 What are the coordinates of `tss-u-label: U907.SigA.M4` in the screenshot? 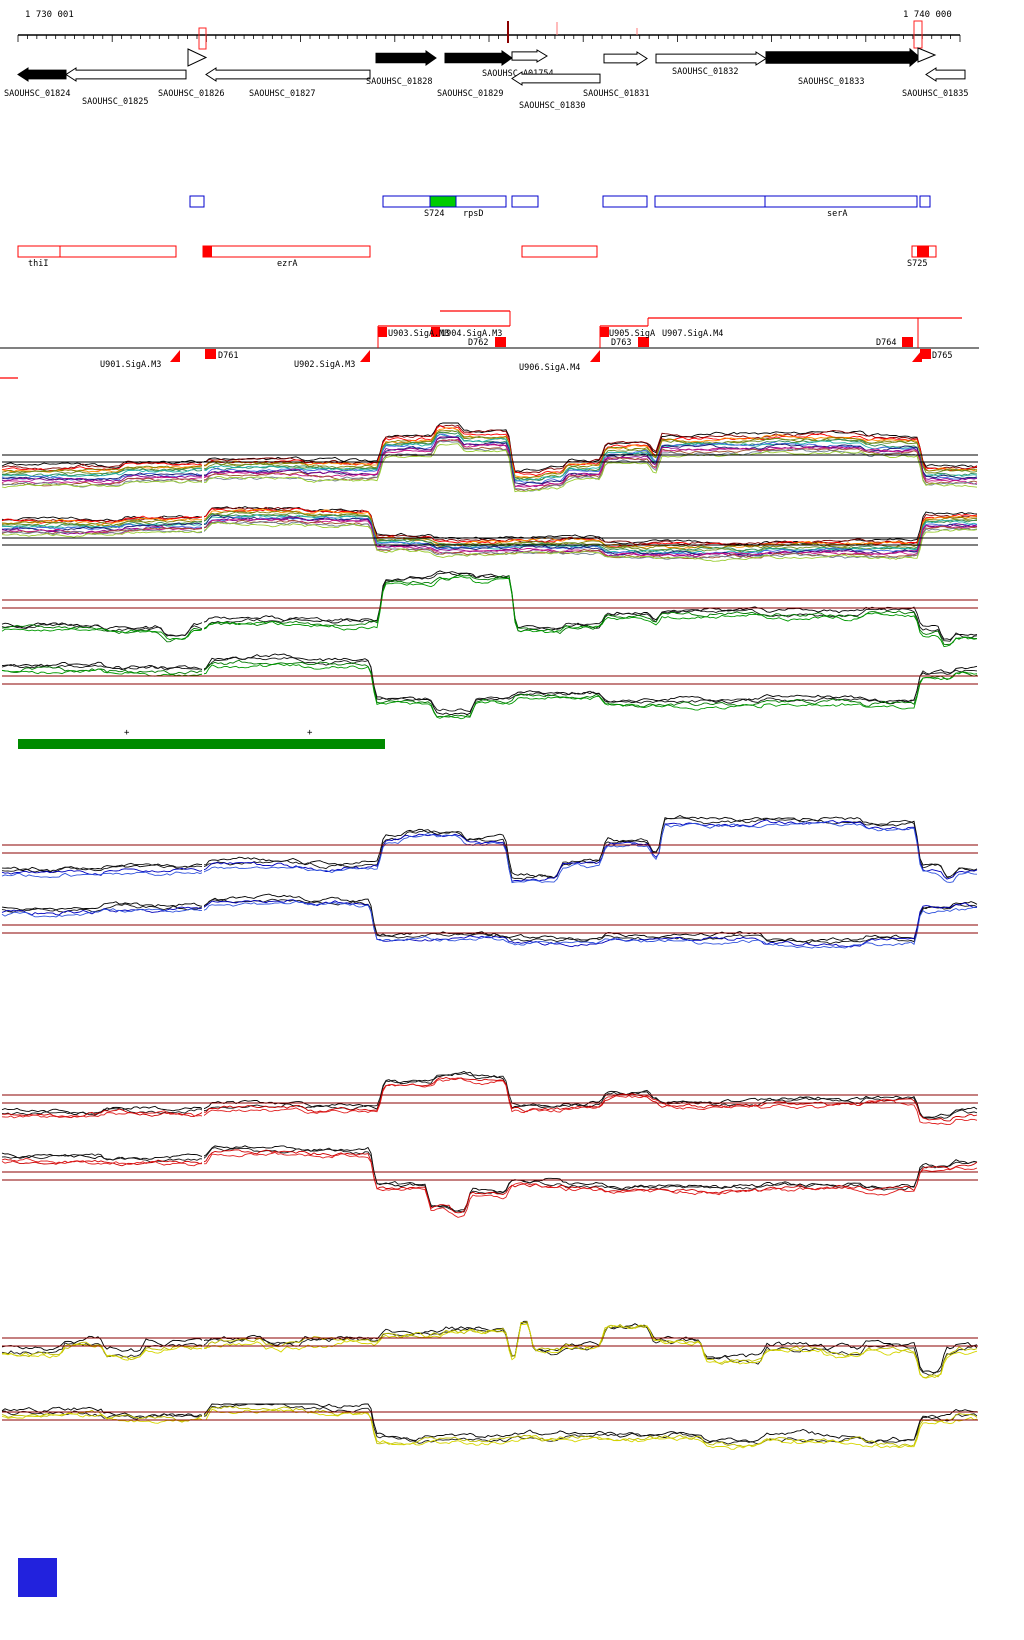 It's located at (692, 334).